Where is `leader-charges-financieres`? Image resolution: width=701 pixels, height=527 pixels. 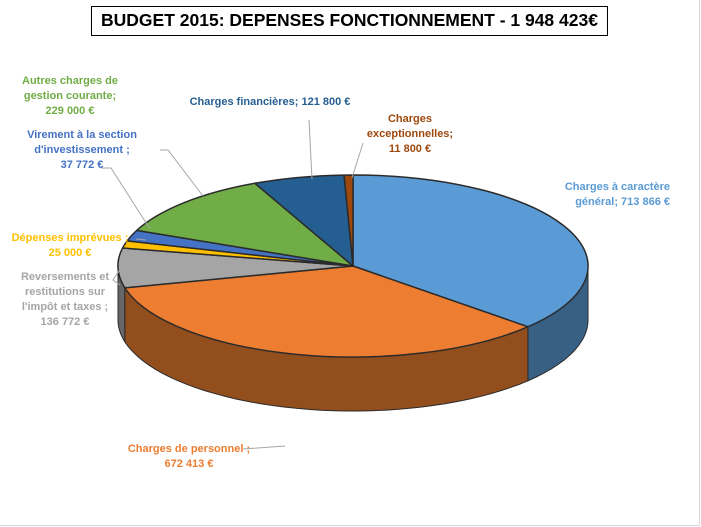
leader-charges-financieres is located at coordinates (310, 149).